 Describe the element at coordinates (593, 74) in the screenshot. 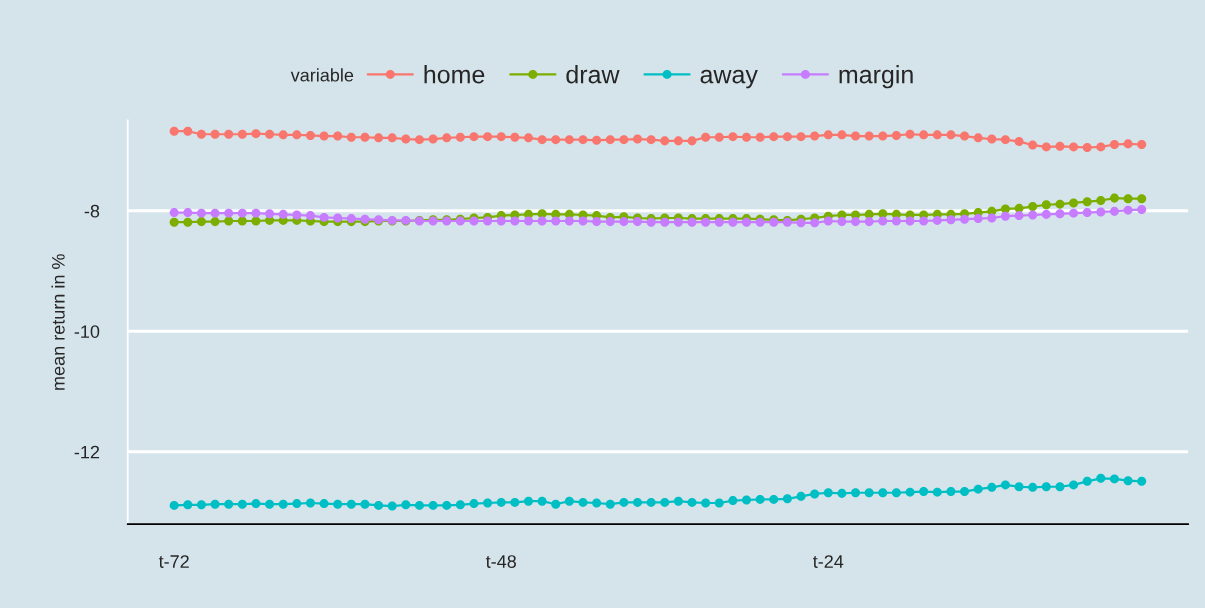

I see `legend-label: draw` at that location.